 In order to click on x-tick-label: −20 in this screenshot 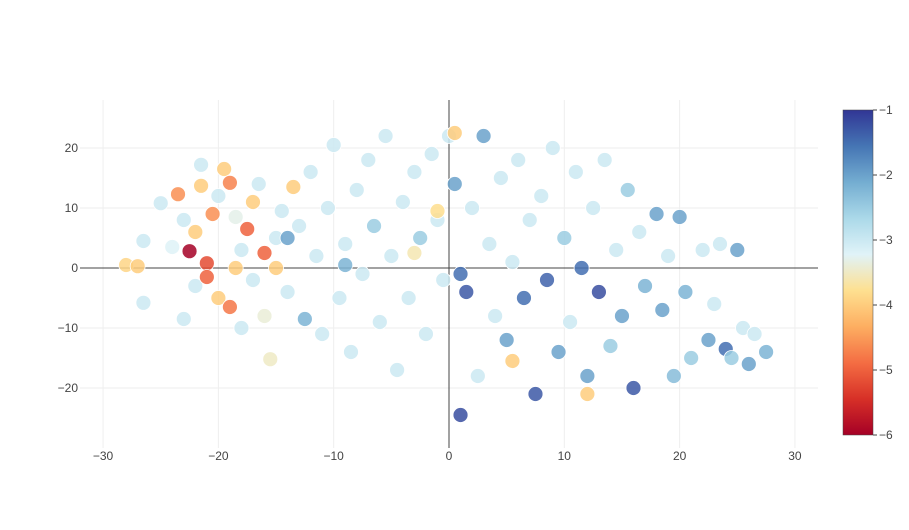, I will do `click(218, 456)`.